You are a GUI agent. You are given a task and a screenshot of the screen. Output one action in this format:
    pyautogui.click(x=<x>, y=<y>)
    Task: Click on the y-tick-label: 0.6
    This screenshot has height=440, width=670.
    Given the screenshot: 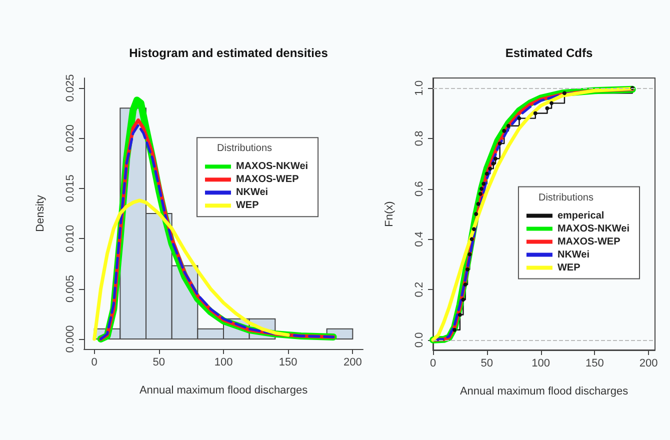 What is the action you would take?
    pyautogui.click(x=420, y=188)
    